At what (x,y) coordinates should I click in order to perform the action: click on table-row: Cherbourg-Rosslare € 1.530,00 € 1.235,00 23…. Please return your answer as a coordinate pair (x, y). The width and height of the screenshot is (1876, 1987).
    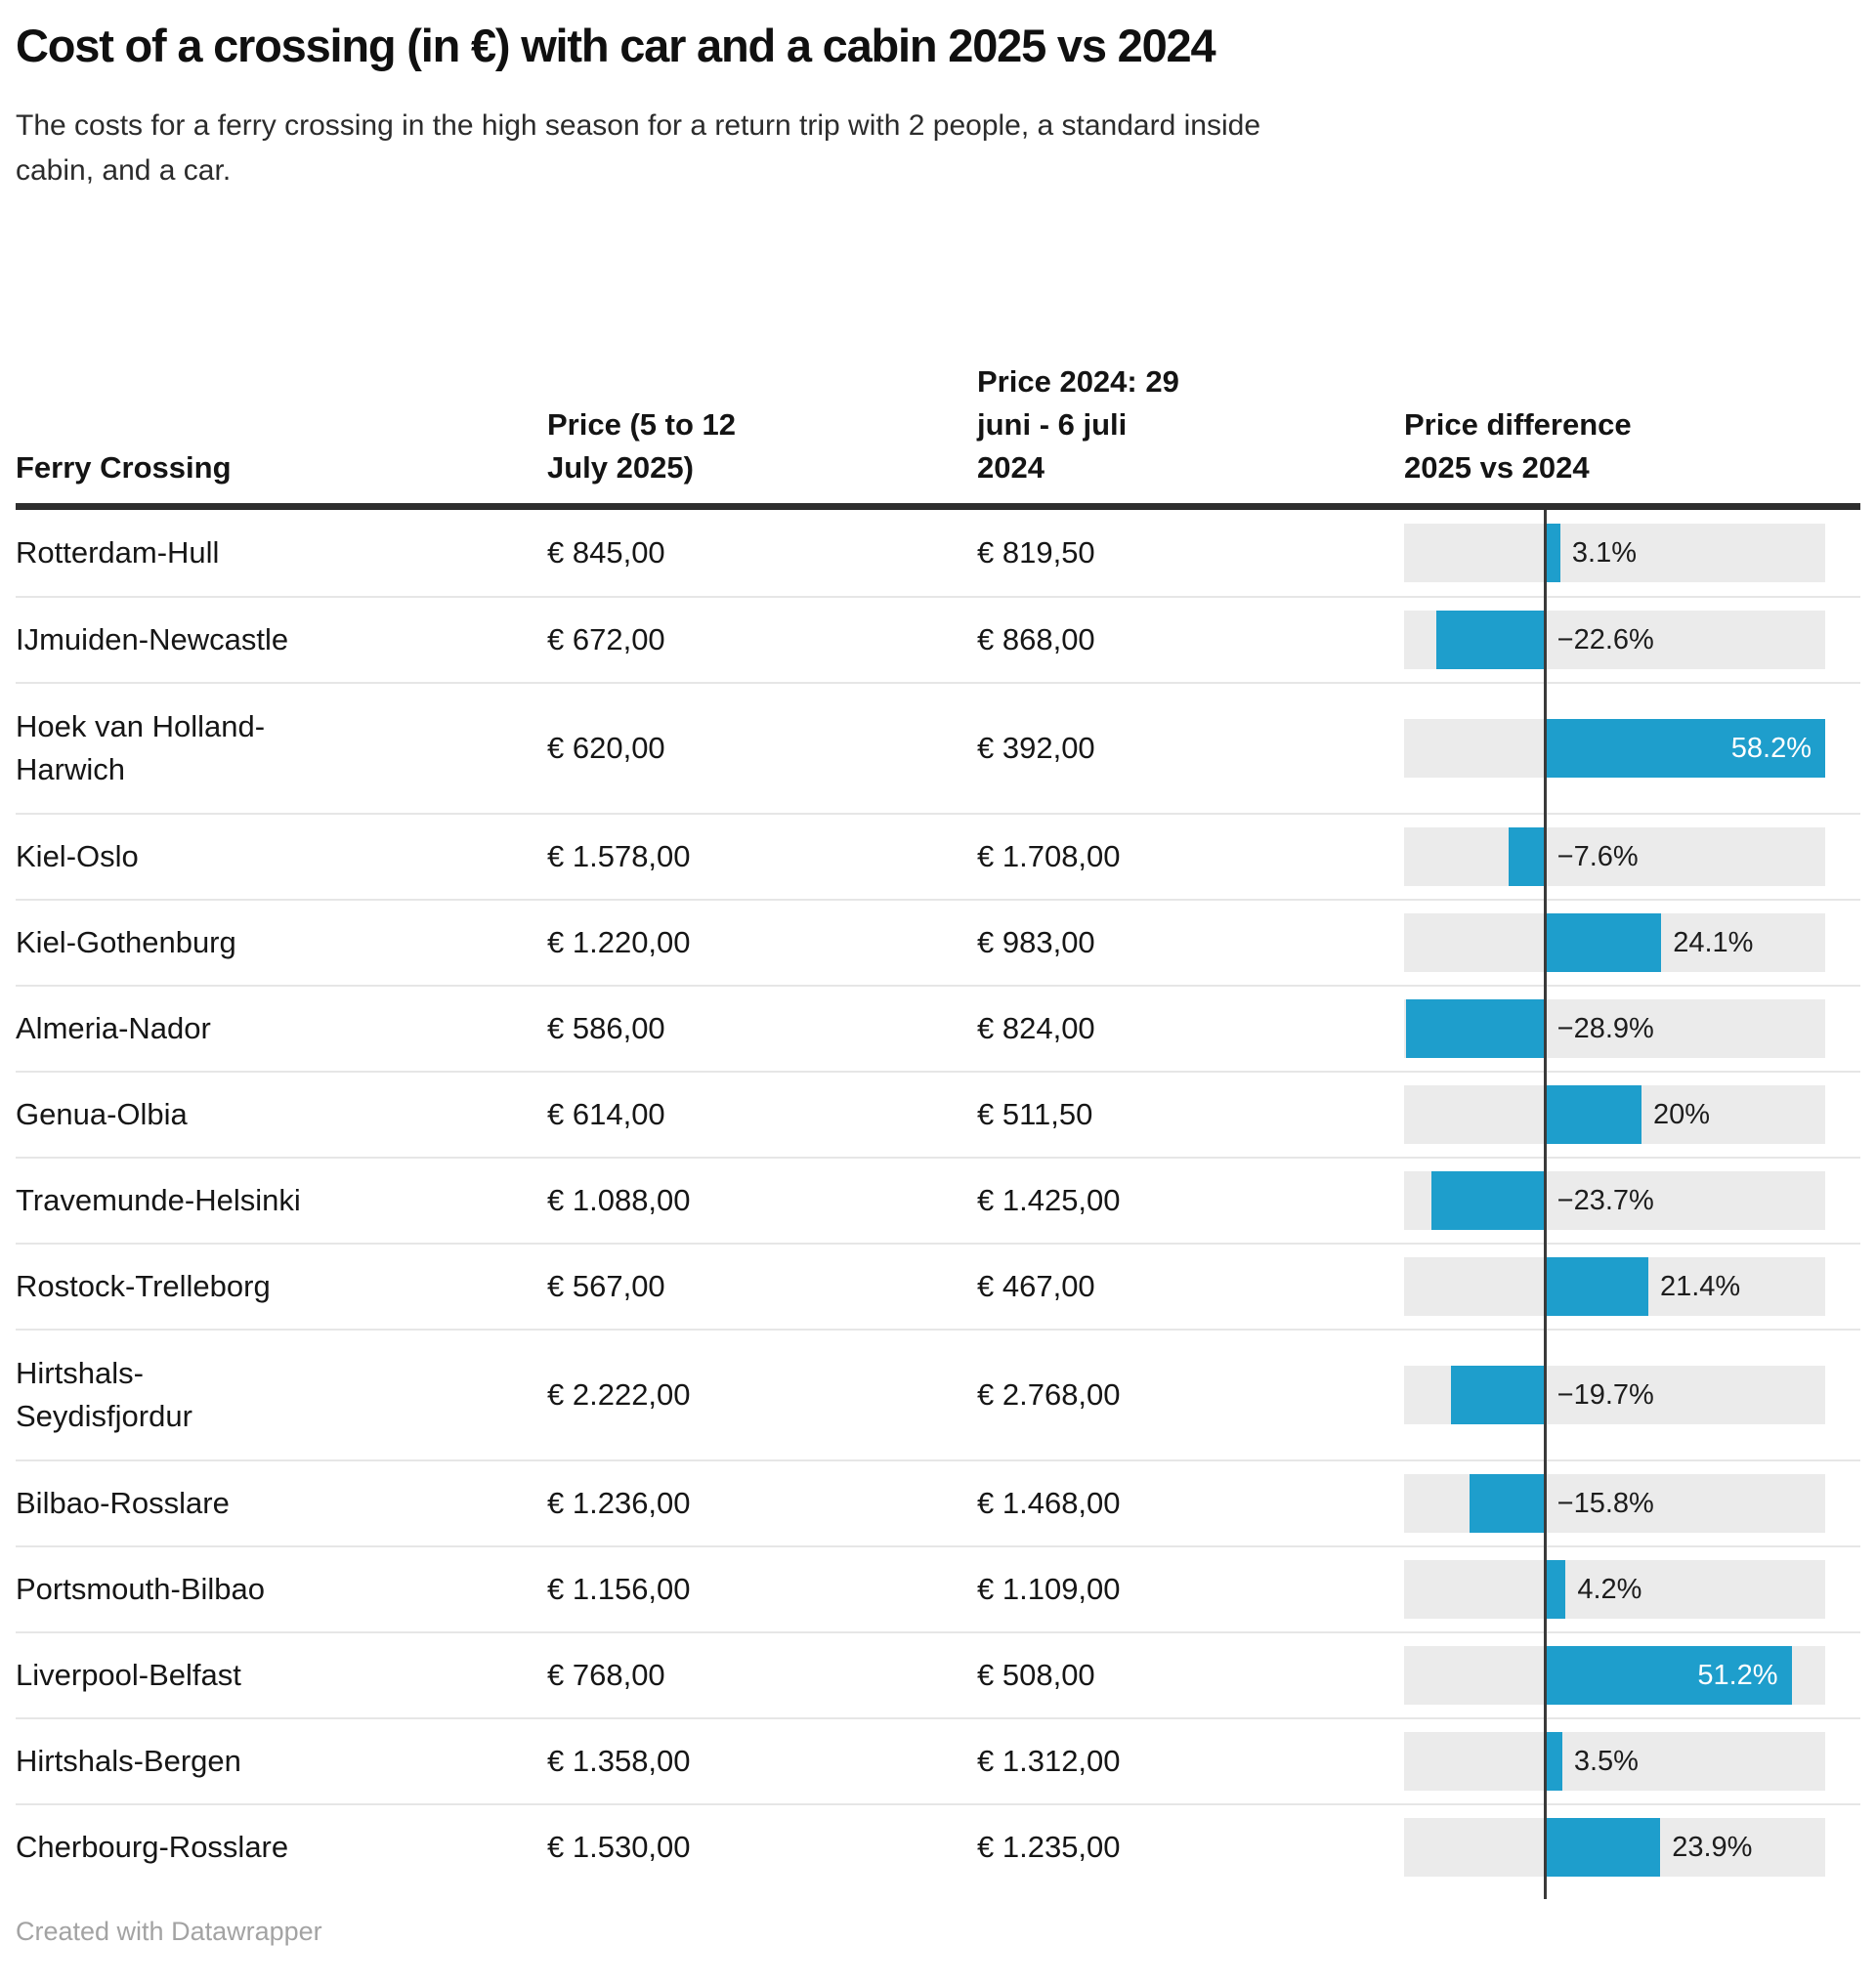
    Looking at the image, I should click on (938, 1846).